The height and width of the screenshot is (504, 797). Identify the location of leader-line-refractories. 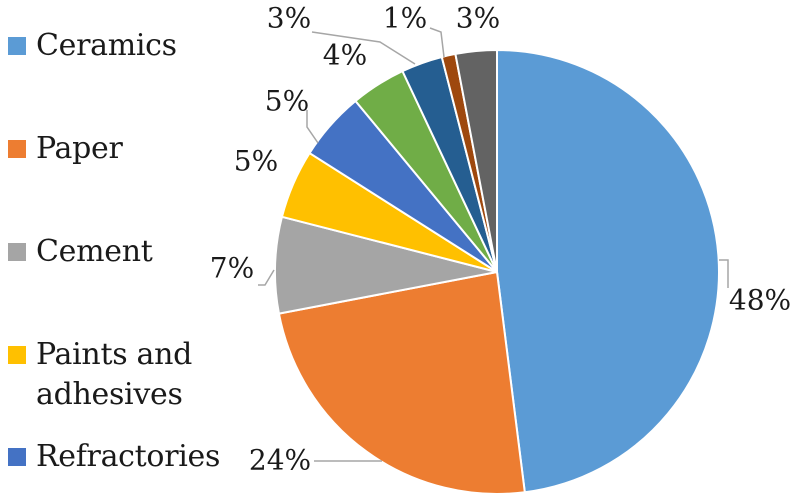
(312, 127).